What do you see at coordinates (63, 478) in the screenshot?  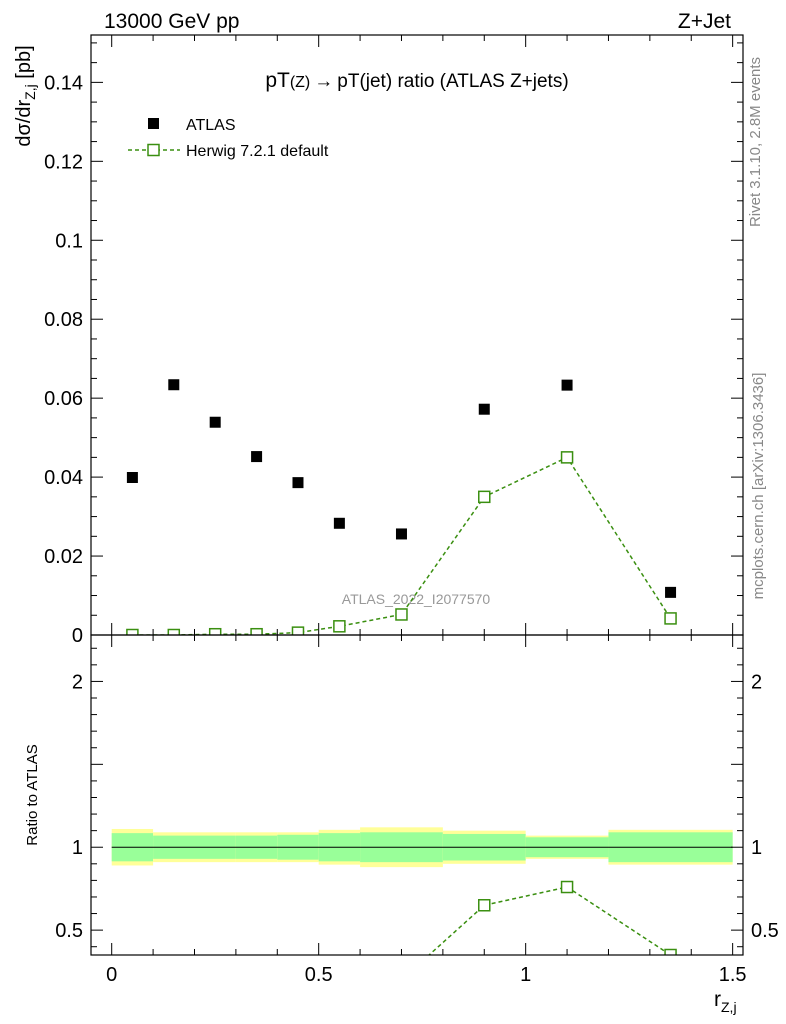 I see `main-ytick-label: 0.04` at bounding box center [63, 478].